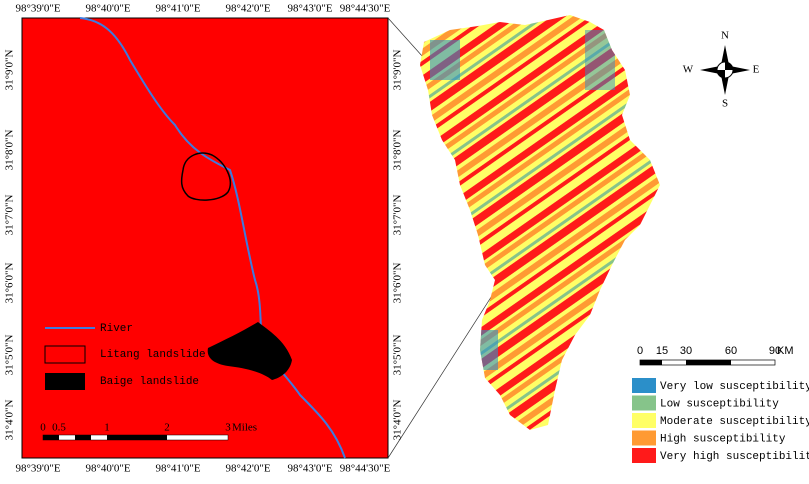  I want to click on scale-label: Miles, so click(244, 428).